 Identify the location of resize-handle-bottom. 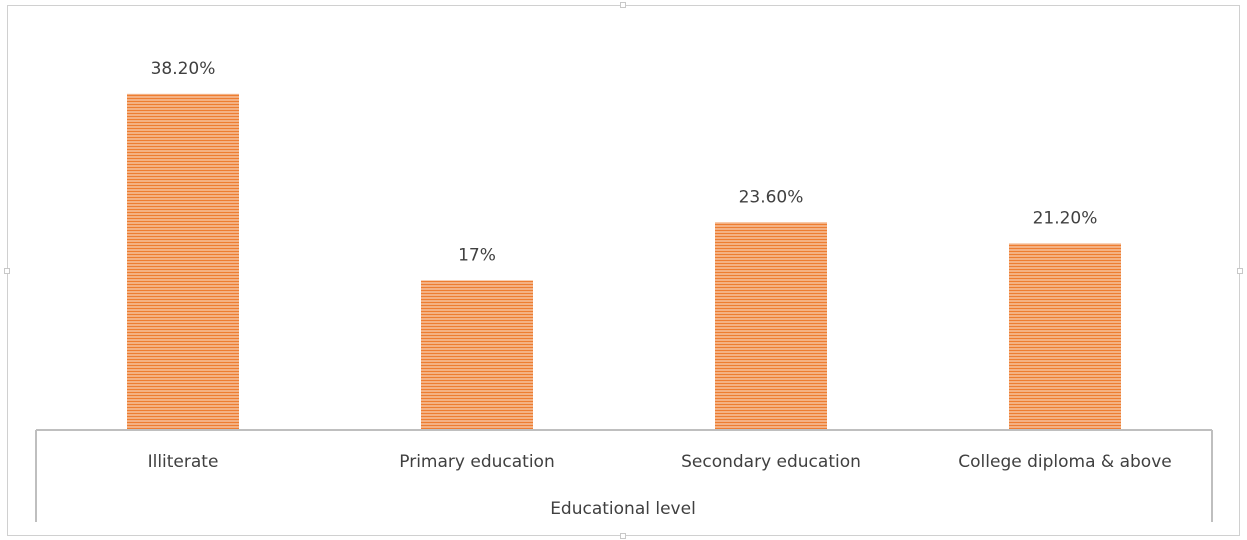
(623, 536).